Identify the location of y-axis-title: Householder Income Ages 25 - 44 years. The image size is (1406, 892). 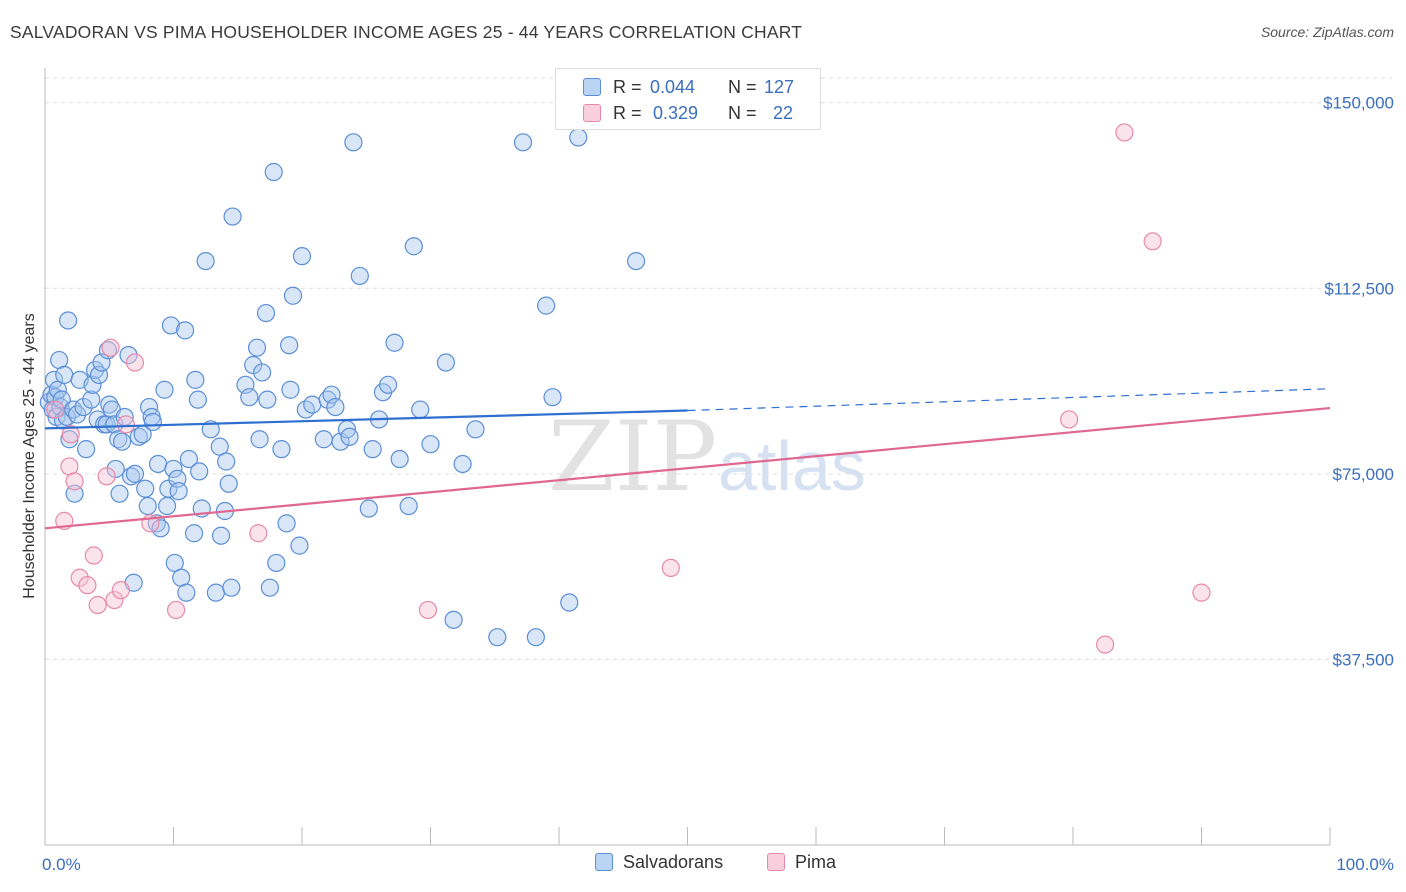
(29, 456).